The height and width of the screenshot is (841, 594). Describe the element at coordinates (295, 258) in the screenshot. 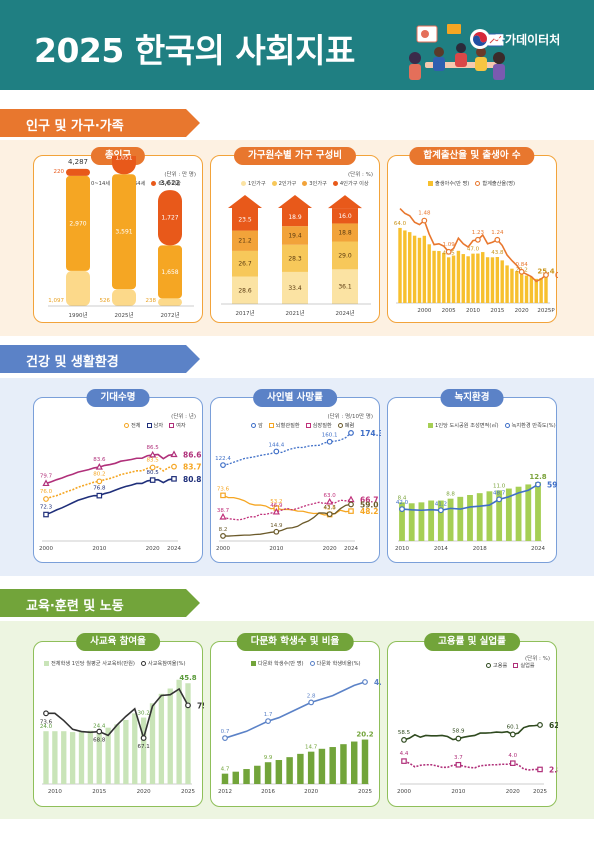

I see `data-label: 28.3` at that location.